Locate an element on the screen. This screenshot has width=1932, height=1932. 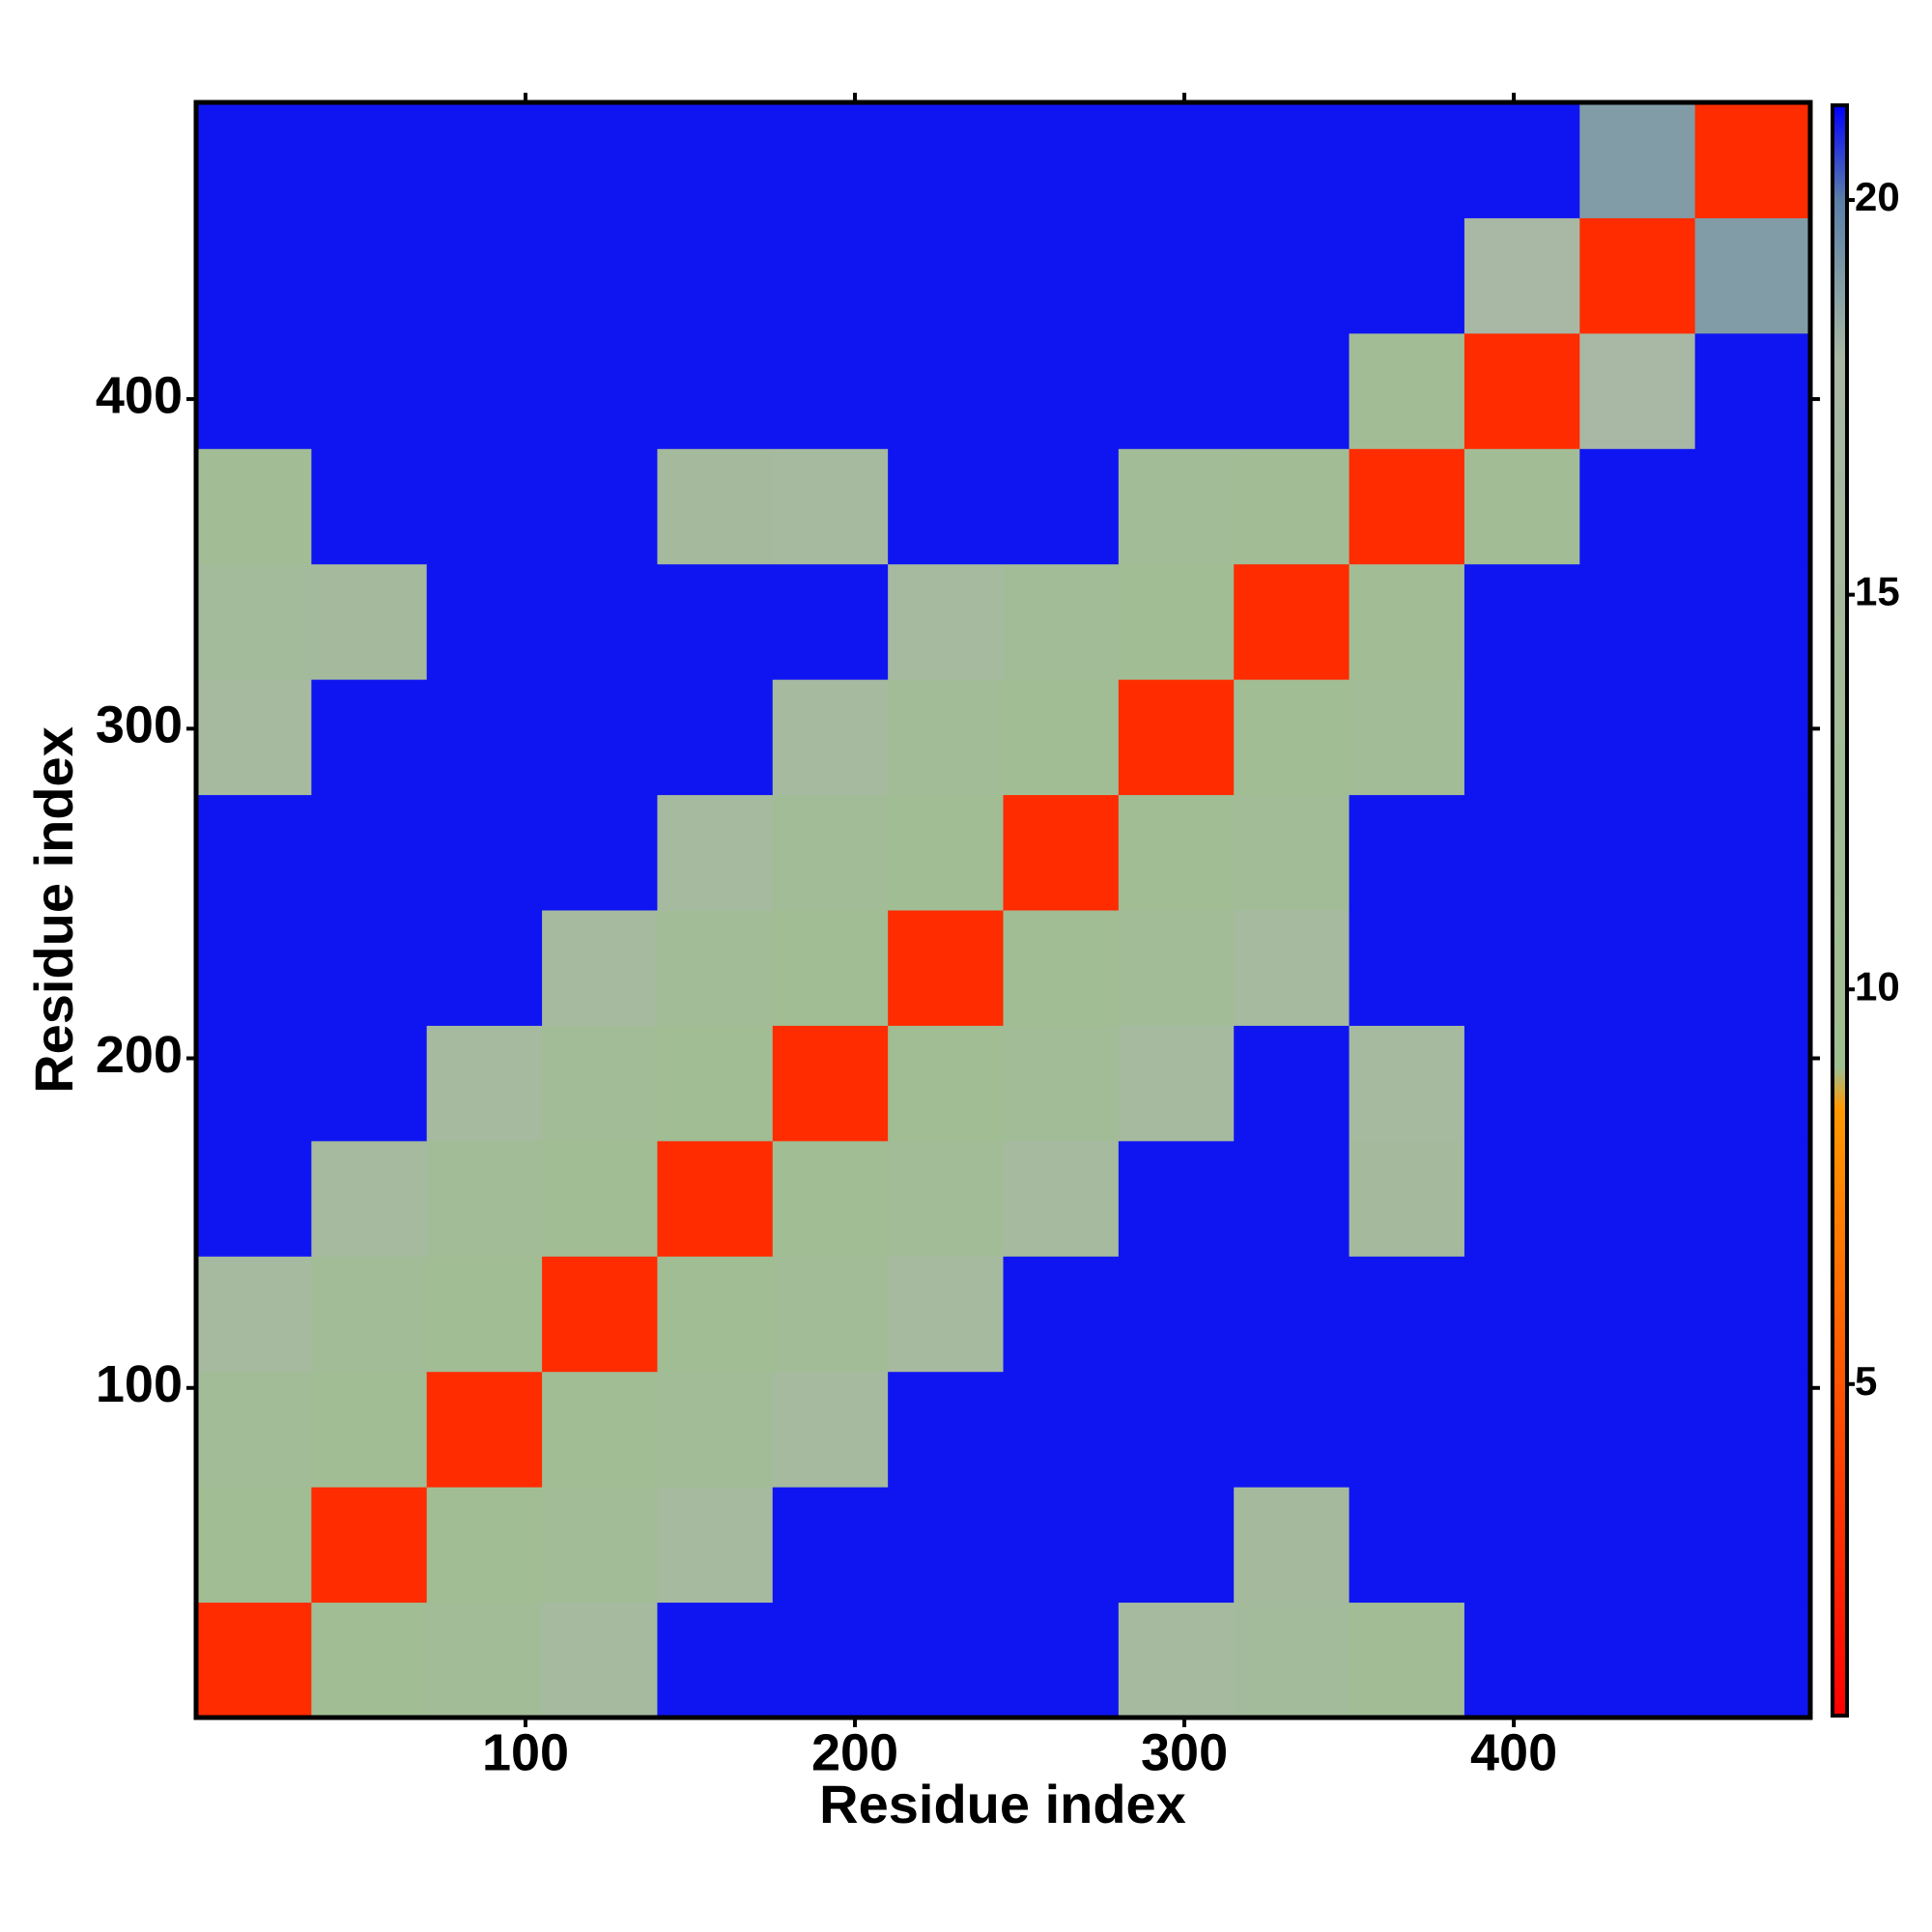
colorbar-tick-label: 20 is located at coordinates (1877, 196).